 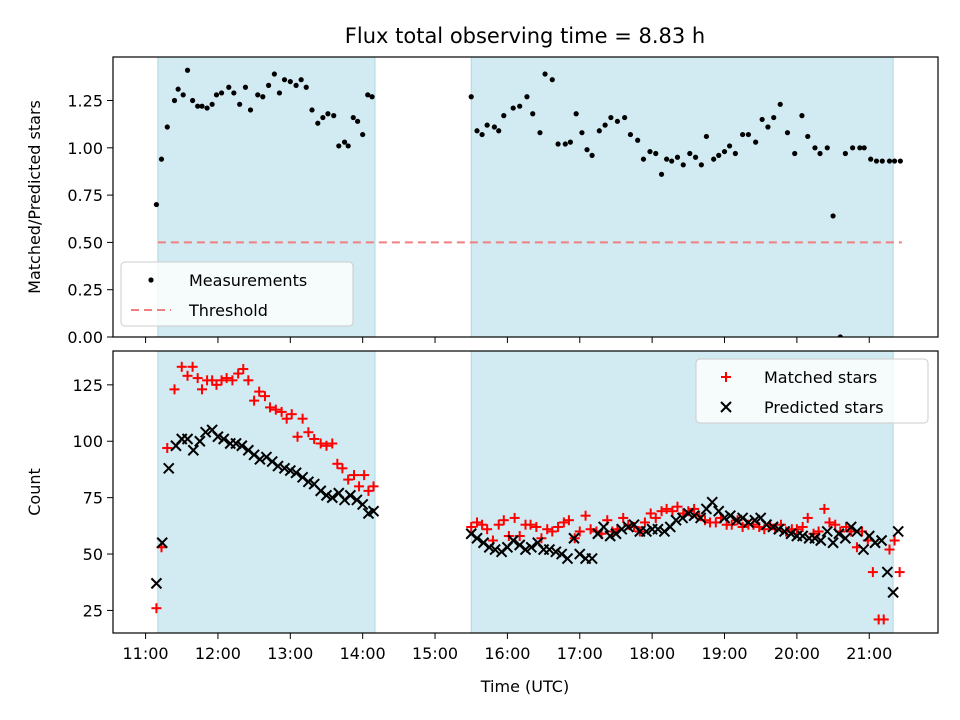 I want to click on y-tick-label: 100, so click(x=87, y=441).